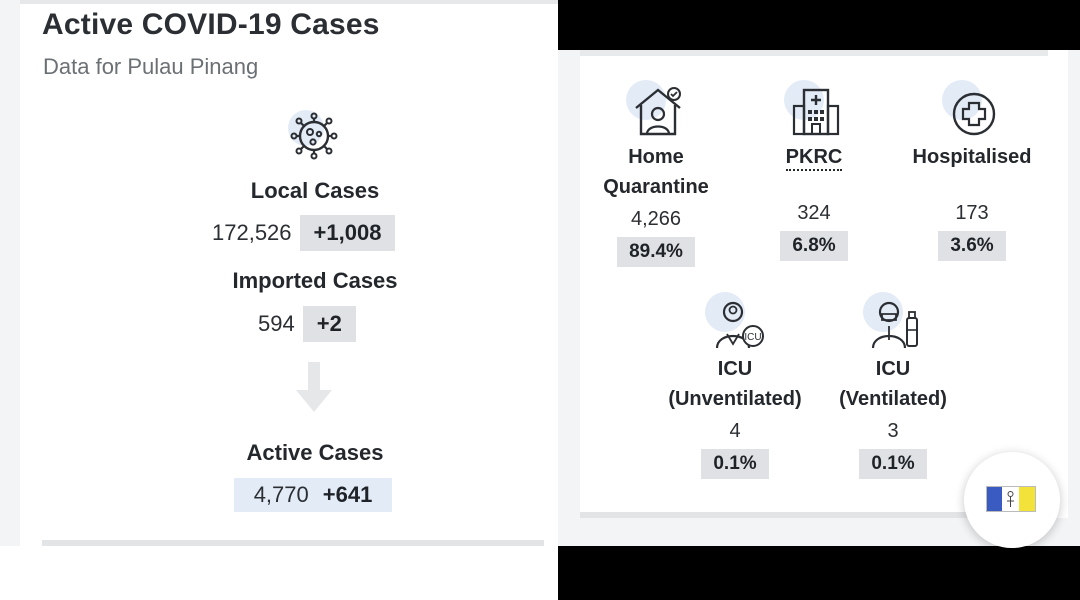 The width and height of the screenshot is (1080, 600). I want to click on home-quarantine-label: Home Quarantine, so click(656, 172).